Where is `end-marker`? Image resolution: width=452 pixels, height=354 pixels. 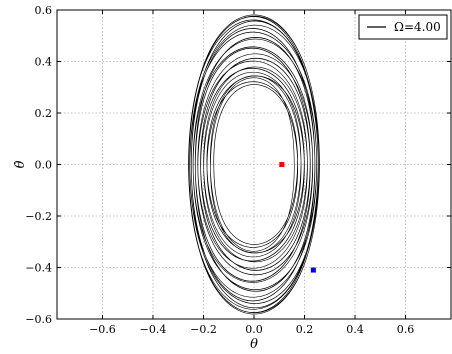 end-marker is located at coordinates (313, 270).